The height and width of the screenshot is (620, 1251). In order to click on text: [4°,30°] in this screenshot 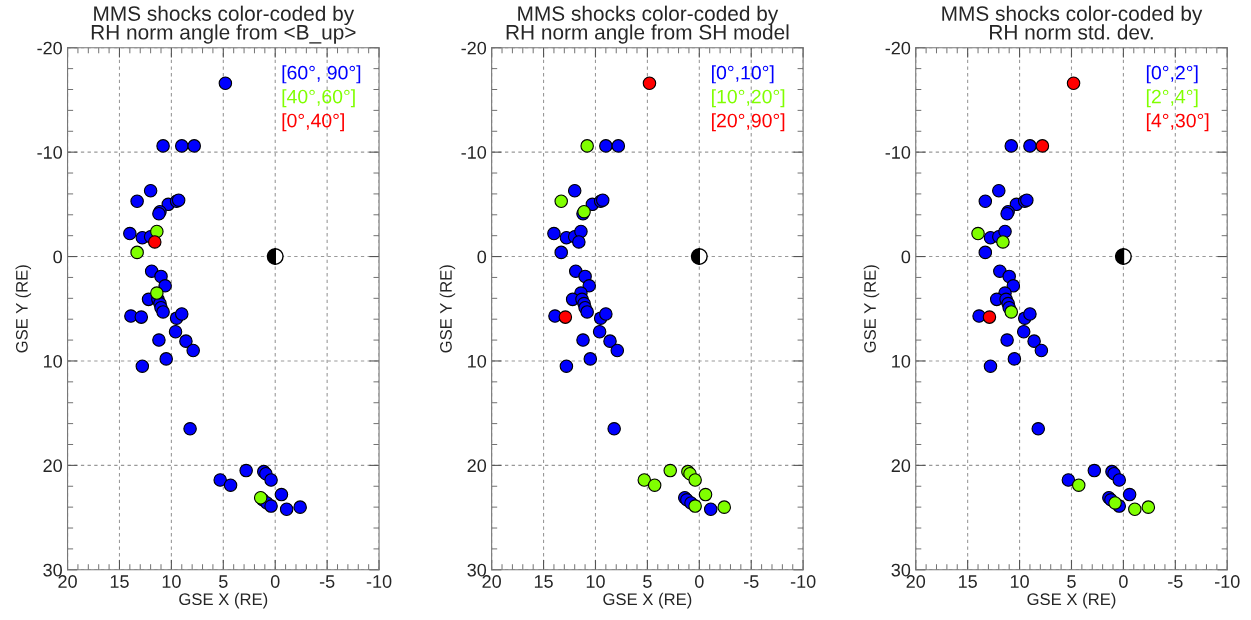, I will do `click(1177, 122)`.